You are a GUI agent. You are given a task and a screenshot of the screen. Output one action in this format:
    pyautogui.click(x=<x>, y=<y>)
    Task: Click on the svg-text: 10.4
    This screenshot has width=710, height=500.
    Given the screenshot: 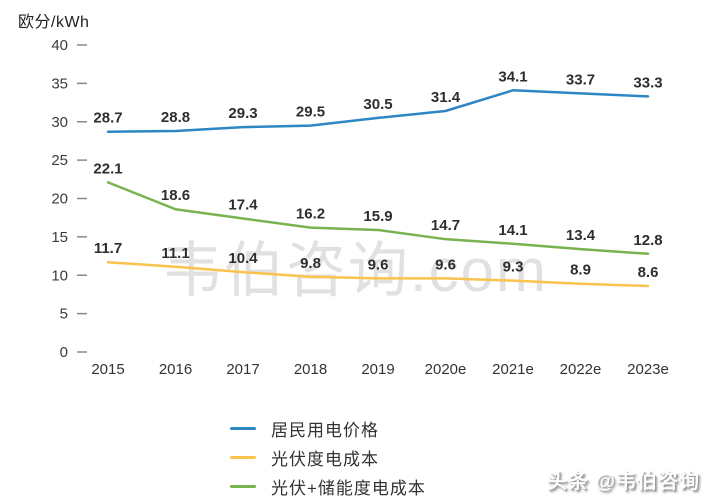 What is the action you would take?
    pyautogui.click(x=243, y=258)
    